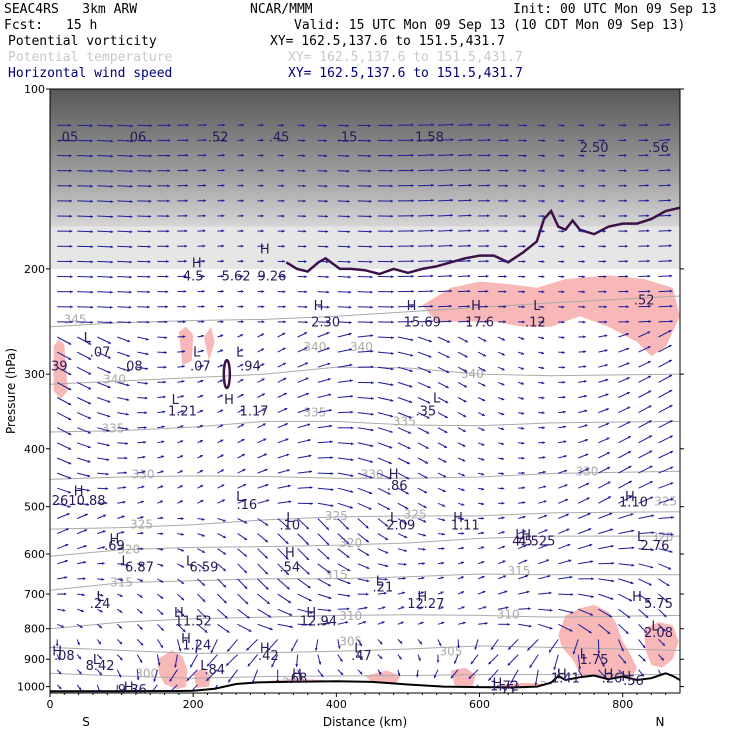 This screenshot has height=740, width=740. I want to click on theta-label: 300, so click(146, 673).